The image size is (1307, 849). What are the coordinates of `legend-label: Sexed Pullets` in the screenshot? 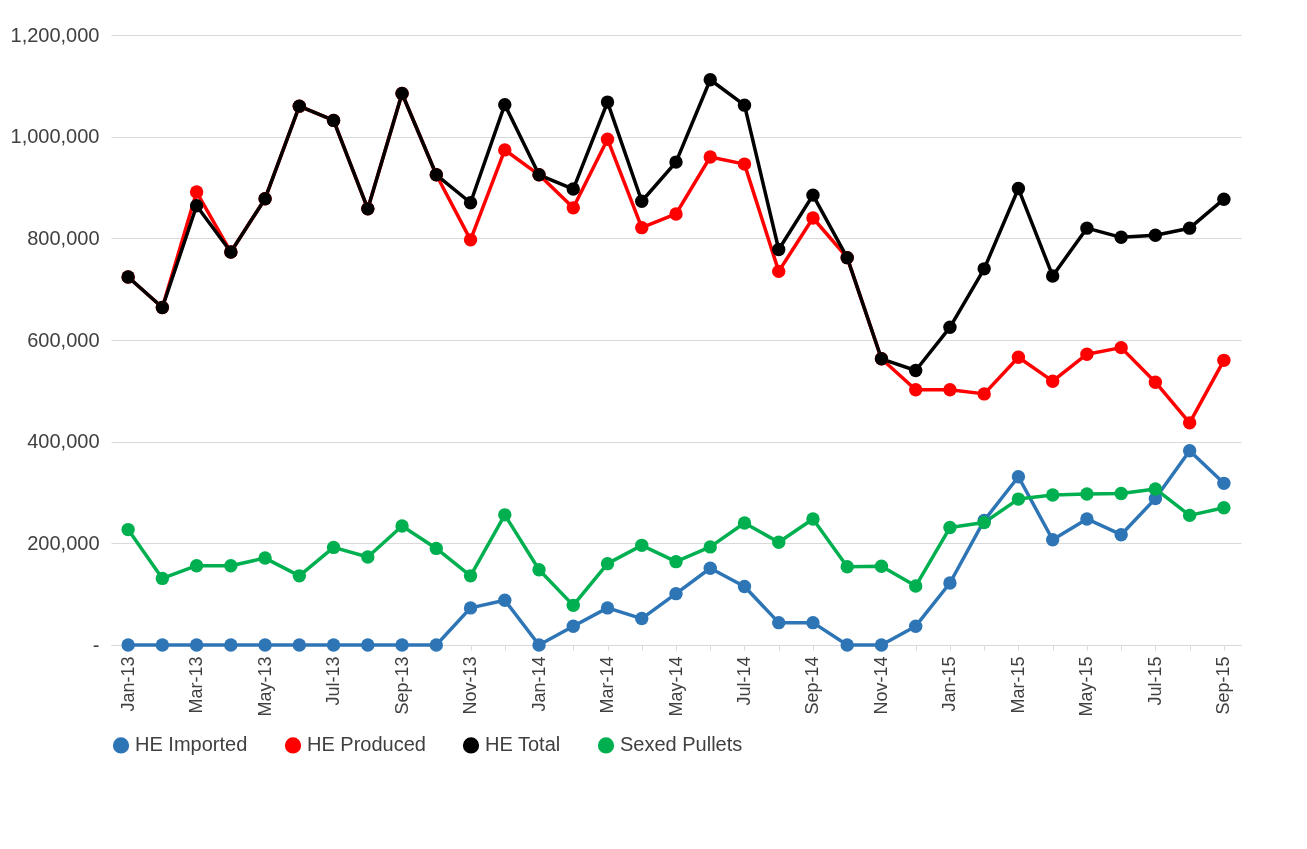 It's located at (681, 744).